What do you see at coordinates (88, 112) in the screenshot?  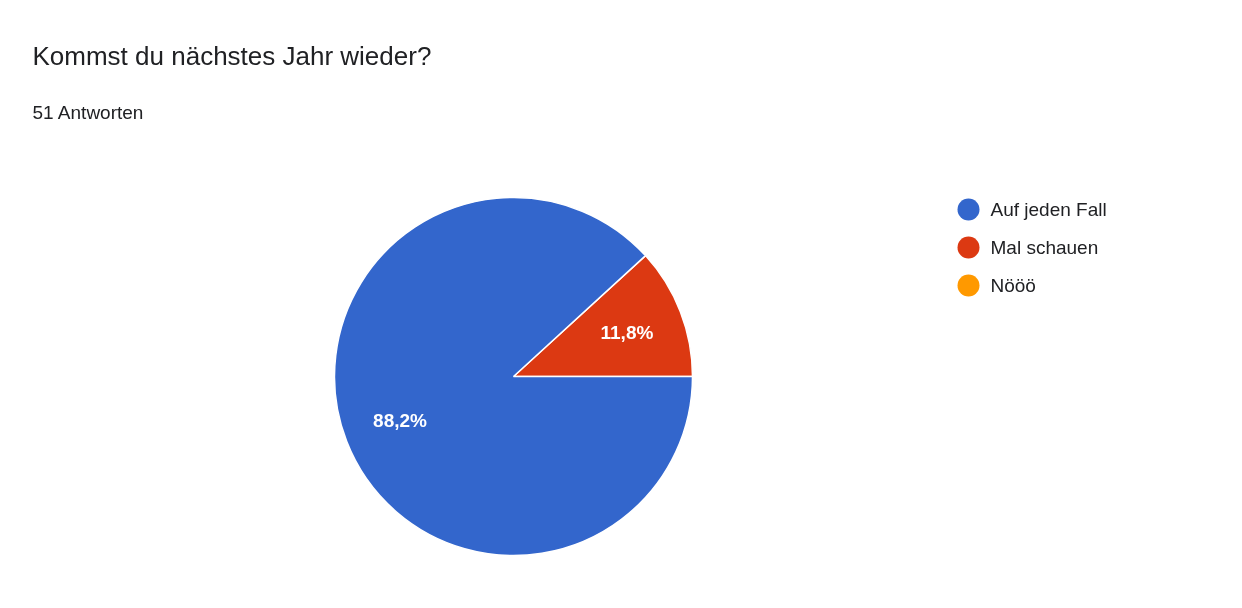 I see `text: 51 Antworten` at bounding box center [88, 112].